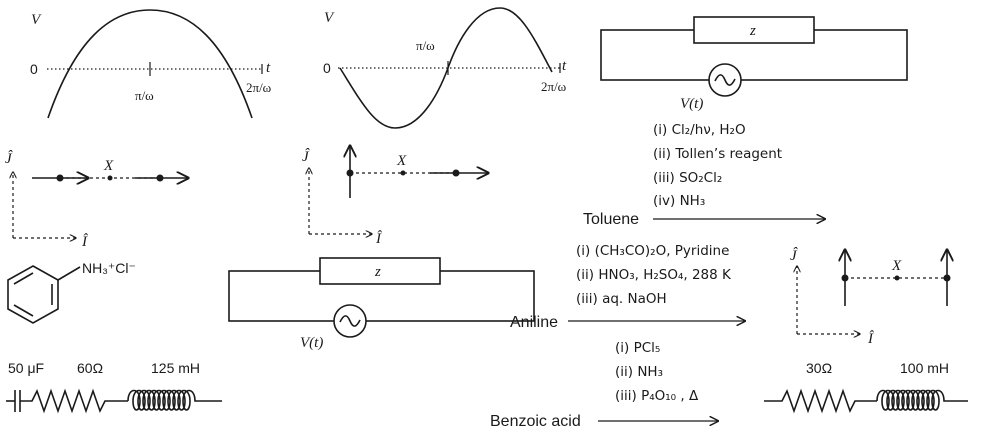 Image resolution: width=997 pixels, height=439 pixels. I want to click on plot1-tick2-label: 2π/ω, so click(259, 87).